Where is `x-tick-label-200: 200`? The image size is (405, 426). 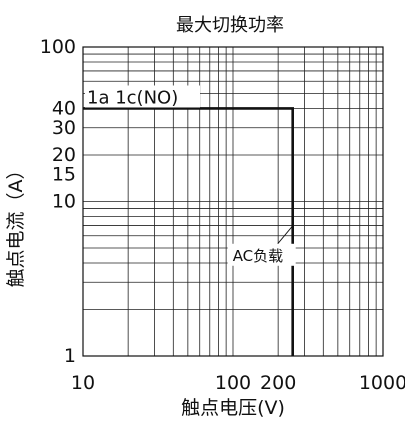
x-tick-label-200: 200 is located at coordinates (278, 383).